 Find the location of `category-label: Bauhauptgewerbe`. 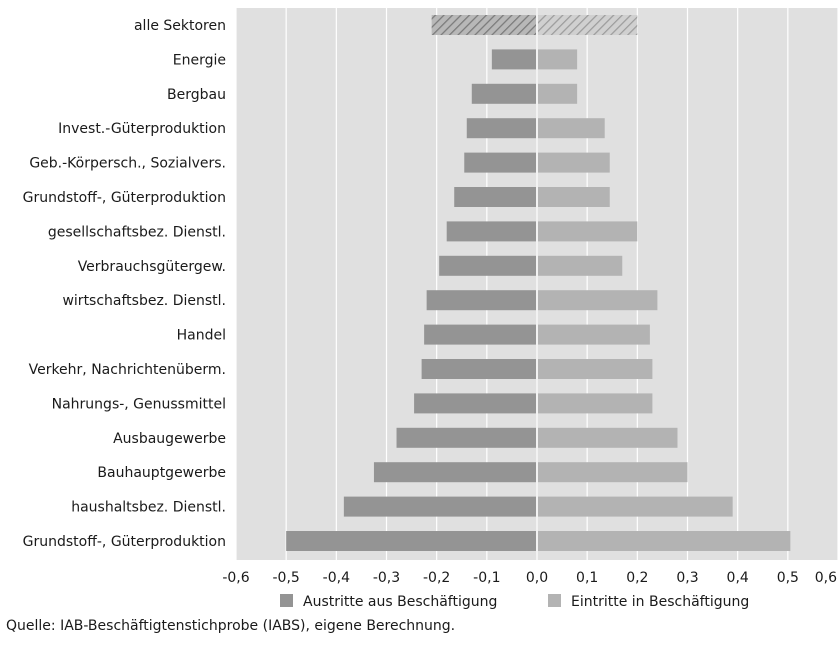

category-label: Bauhauptgewerbe is located at coordinates (161, 473).